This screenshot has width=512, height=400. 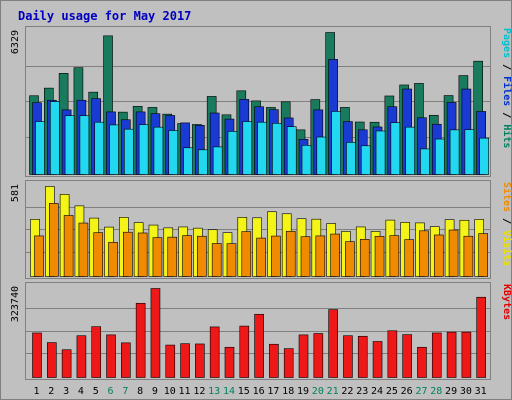 What do you see at coordinates (15, 42) in the screenshot?
I see `y-max-label-top: 6329` at bounding box center [15, 42].